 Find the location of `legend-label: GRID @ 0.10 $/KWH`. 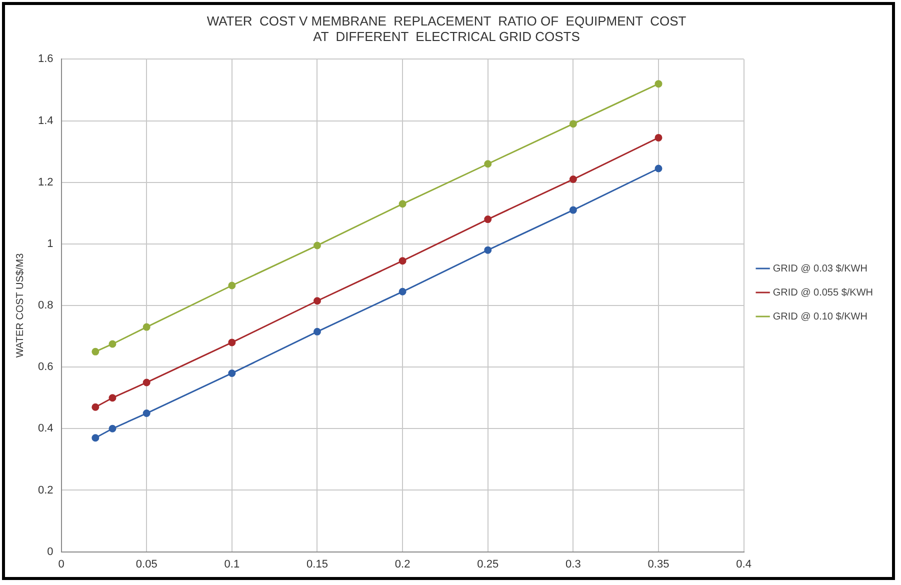

legend-label: GRID @ 0.10 $/KWH is located at coordinates (820, 316).